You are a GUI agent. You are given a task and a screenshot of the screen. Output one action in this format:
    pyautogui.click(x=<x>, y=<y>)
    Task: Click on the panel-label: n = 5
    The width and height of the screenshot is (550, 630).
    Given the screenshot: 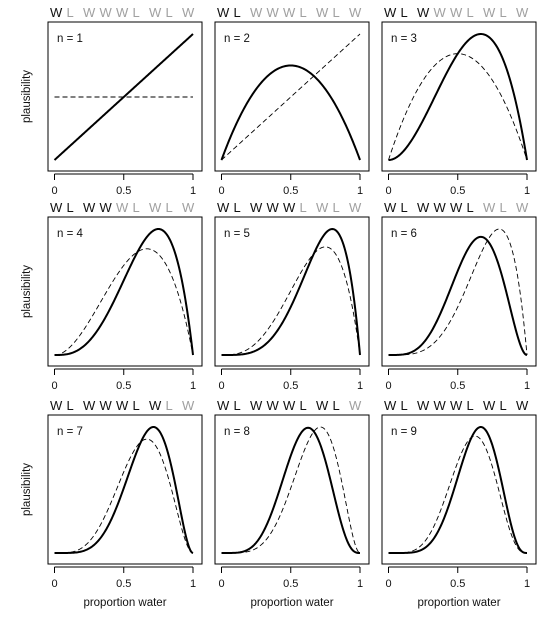 What is the action you would take?
    pyautogui.click(x=237, y=234)
    